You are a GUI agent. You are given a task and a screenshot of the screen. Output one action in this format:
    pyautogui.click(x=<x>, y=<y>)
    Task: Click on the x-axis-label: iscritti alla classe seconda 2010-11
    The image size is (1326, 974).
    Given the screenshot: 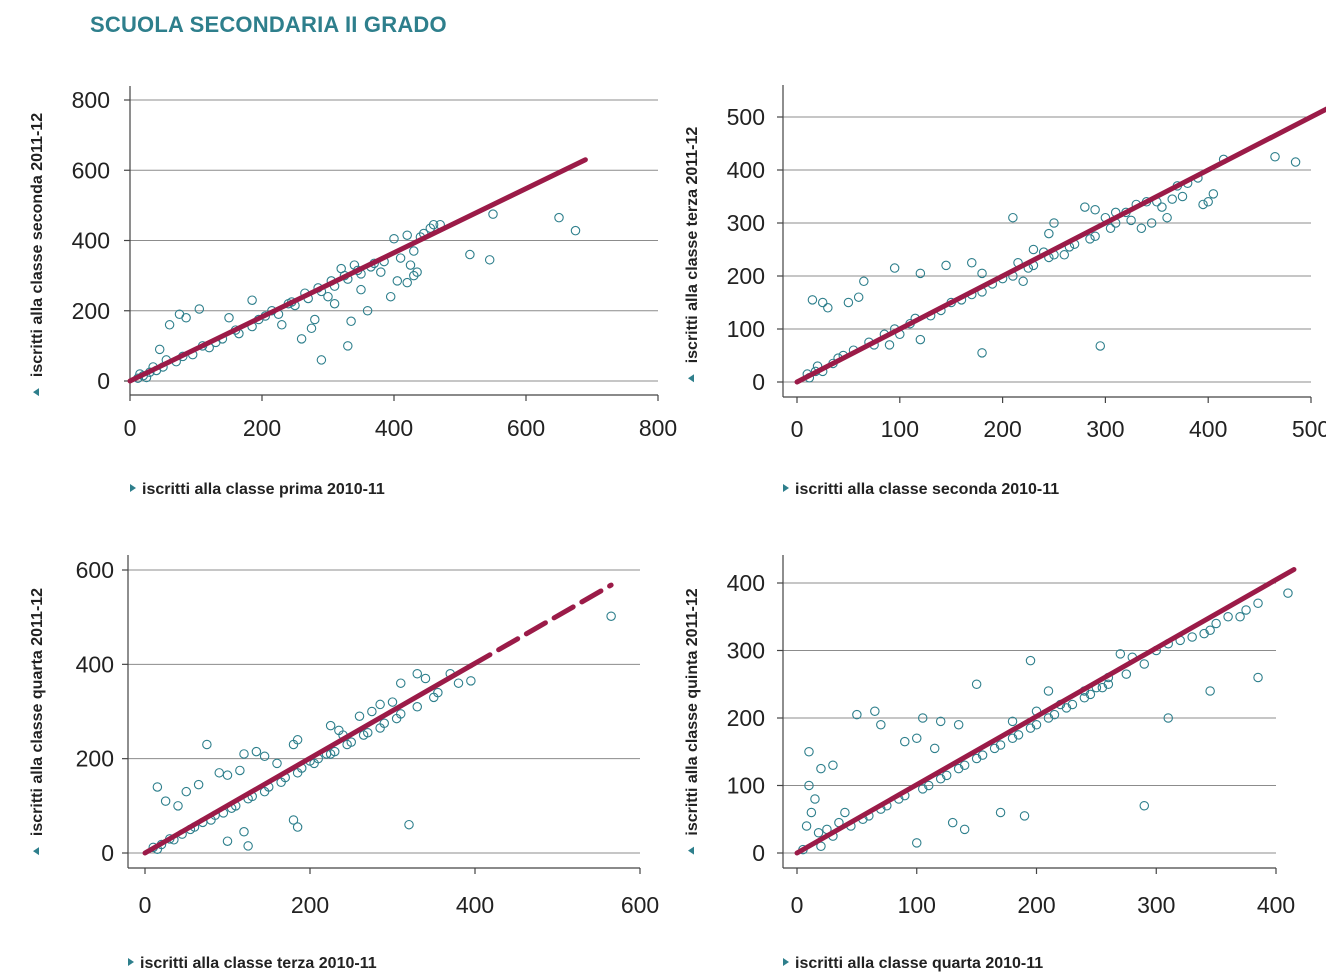 What is the action you would take?
    pyautogui.click(x=927, y=489)
    